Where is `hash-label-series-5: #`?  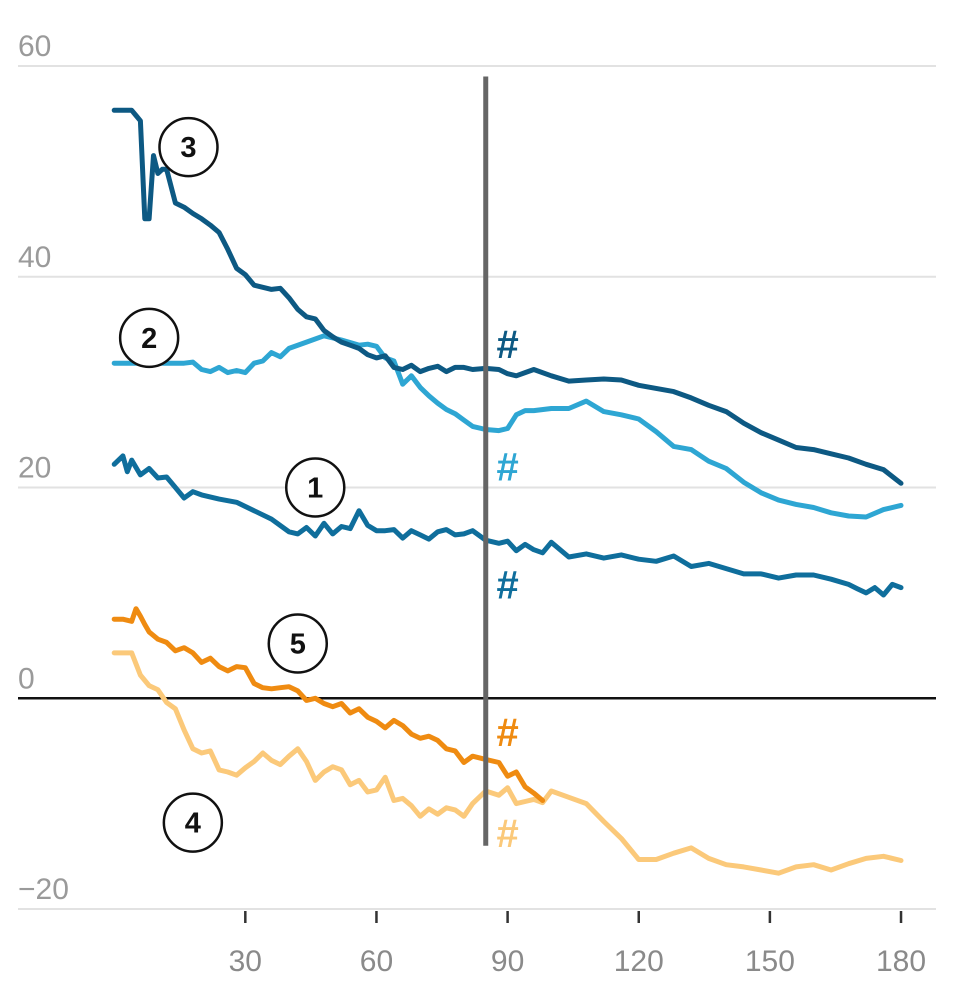
hash-label-series-5: # is located at coordinates (507, 733).